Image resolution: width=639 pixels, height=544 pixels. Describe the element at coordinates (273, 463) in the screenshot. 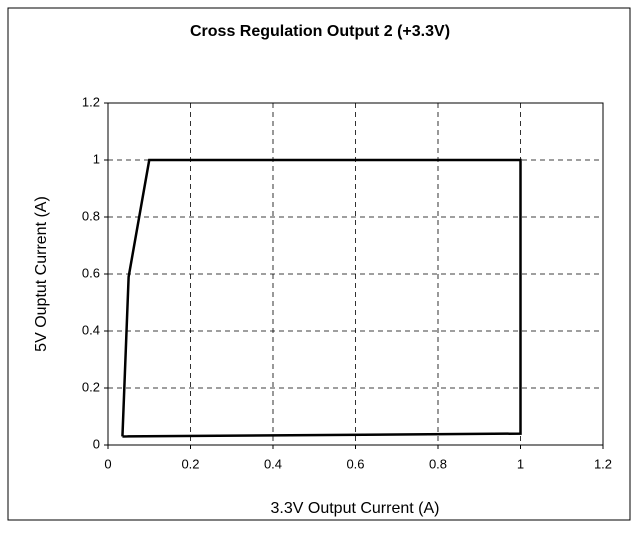

I see `x-tick-label: 0.4` at that location.